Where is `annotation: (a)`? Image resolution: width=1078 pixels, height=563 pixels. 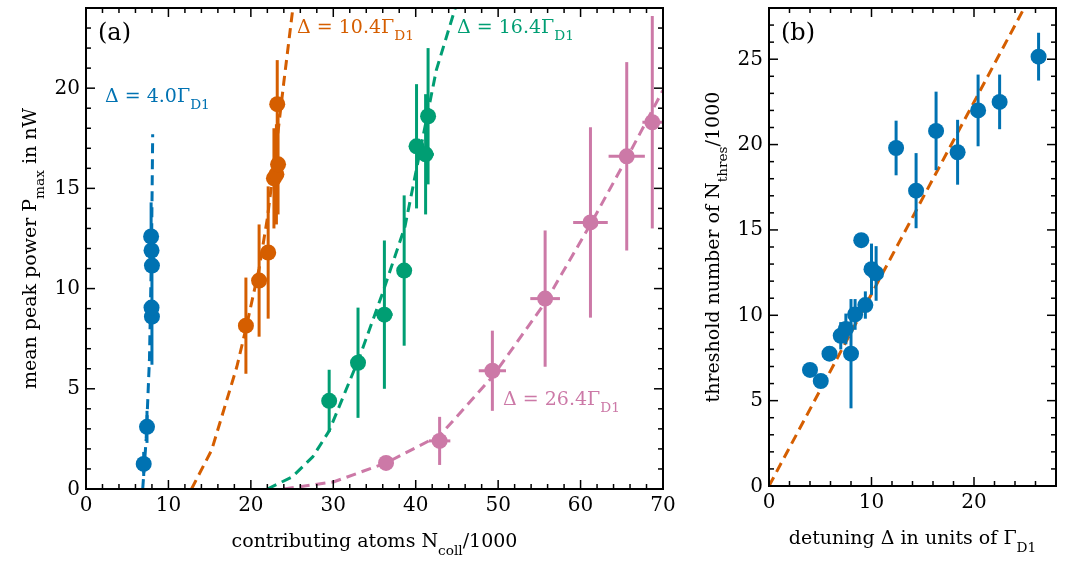
annotation: (a) is located at coordinates (115, 32).